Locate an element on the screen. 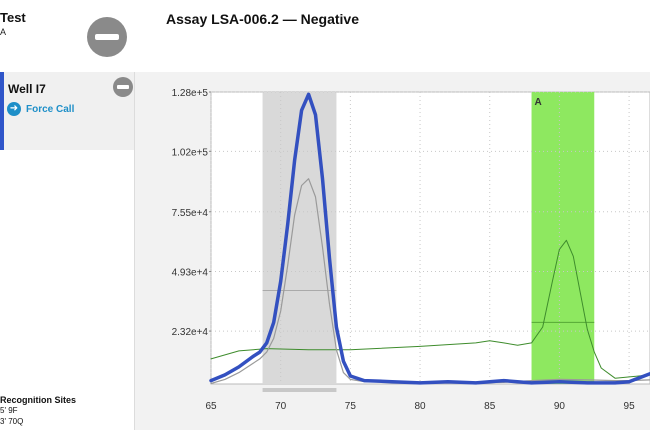 The width and height of the screenshot is (650, 430). test-subtitle: A is located at coordinates (3, 32).